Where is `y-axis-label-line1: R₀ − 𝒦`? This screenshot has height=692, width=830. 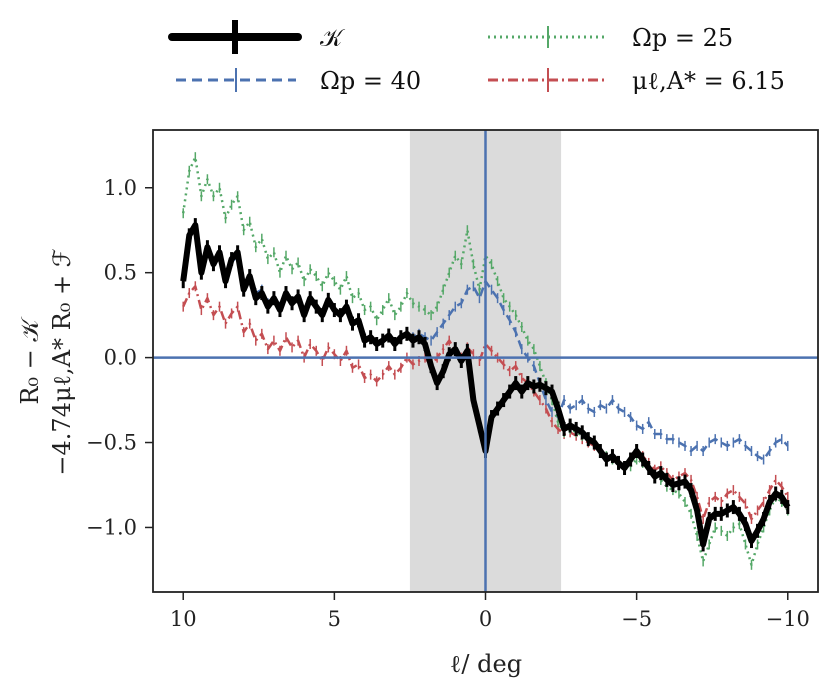 y-axis-label-line1: R₀ − 𝒦 is located at coordinates (30, 360).